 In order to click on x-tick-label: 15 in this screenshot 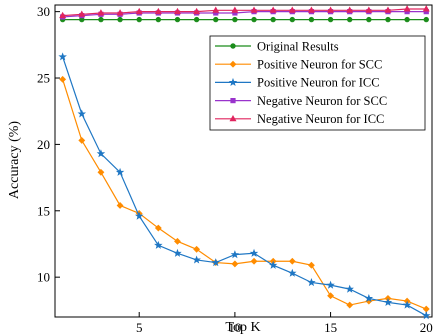, I will do `click(330, 327)`.